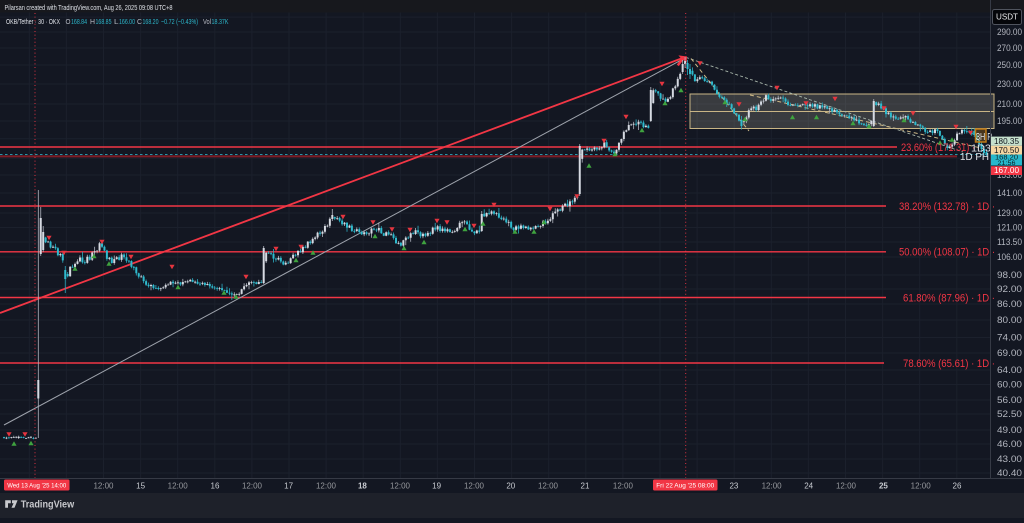  Describe the element at coordinates (362, 486) in the screenshot. I see `svg-text: 18` at that location.